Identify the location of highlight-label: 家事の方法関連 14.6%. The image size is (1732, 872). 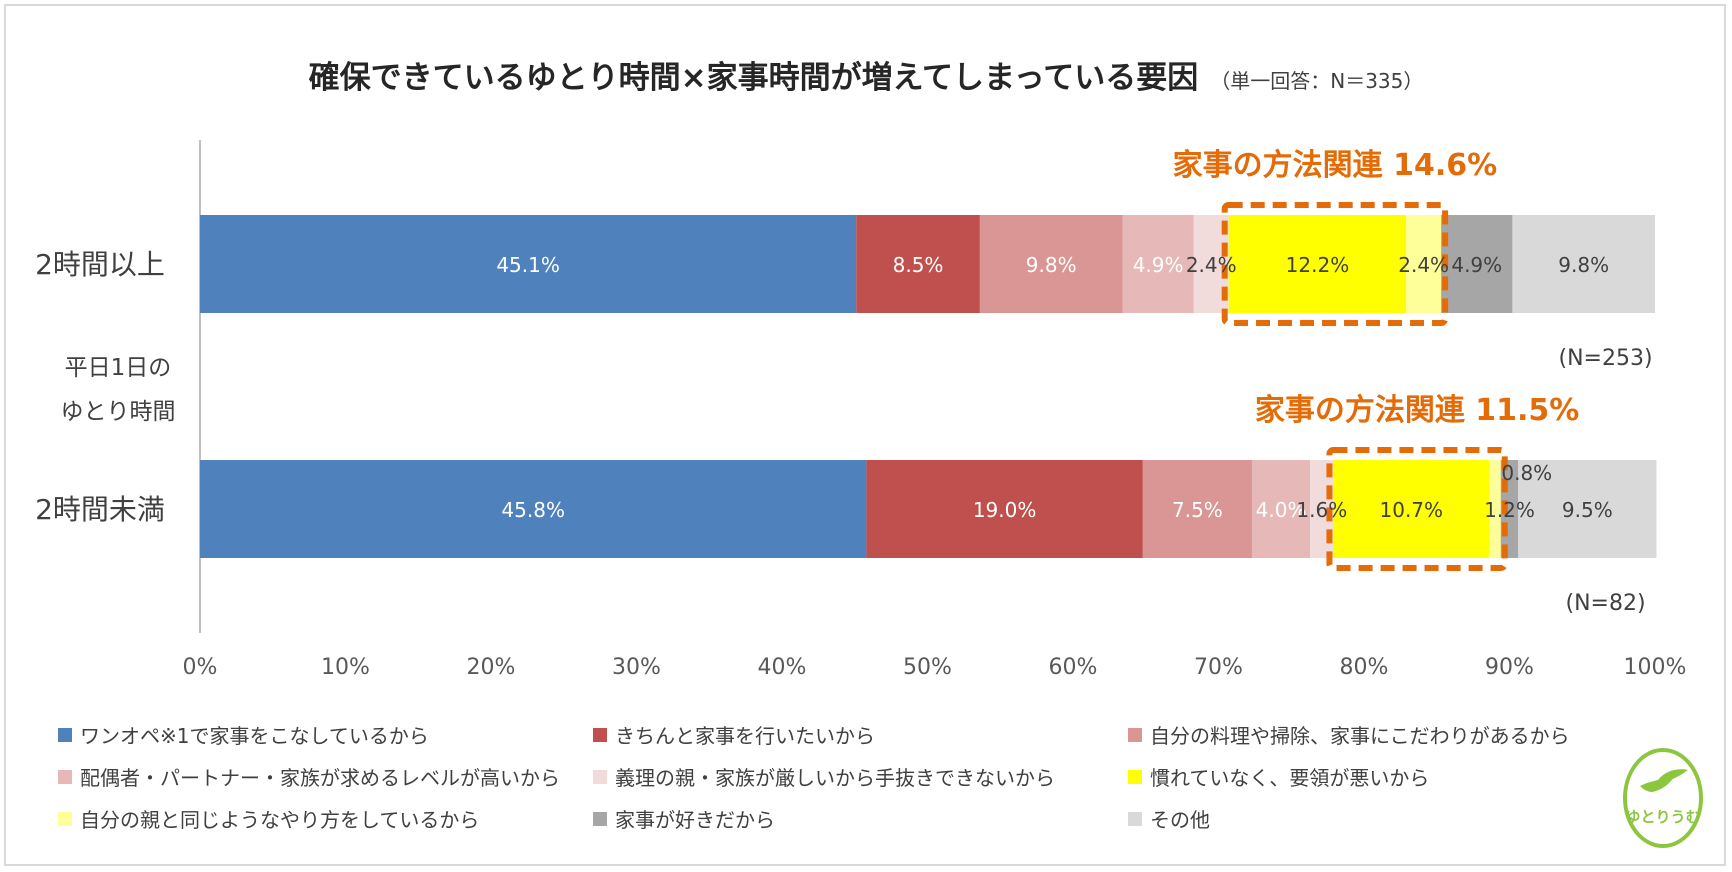
(1335, 165).